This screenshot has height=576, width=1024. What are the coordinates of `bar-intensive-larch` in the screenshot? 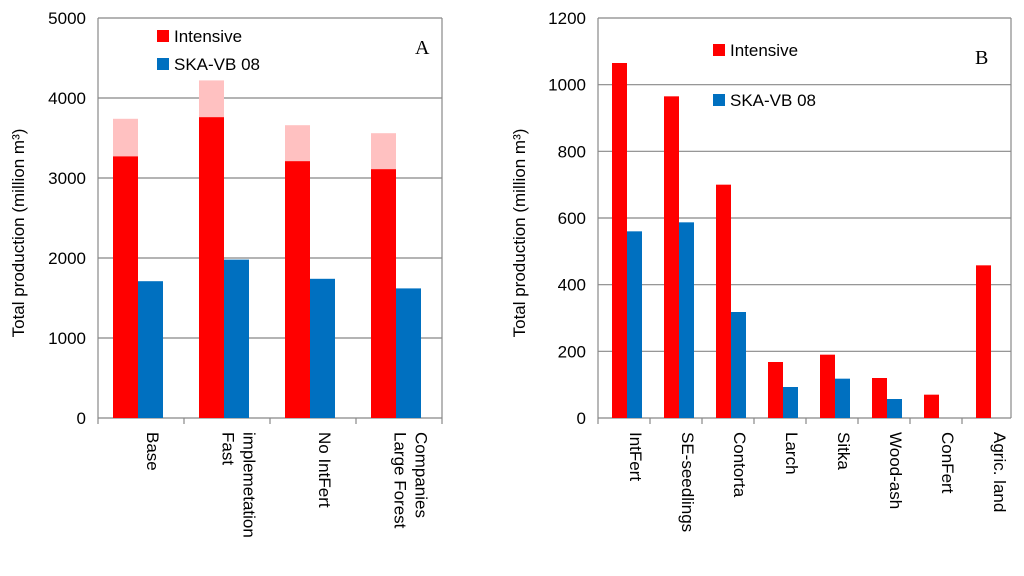 It's located at (775, 390).